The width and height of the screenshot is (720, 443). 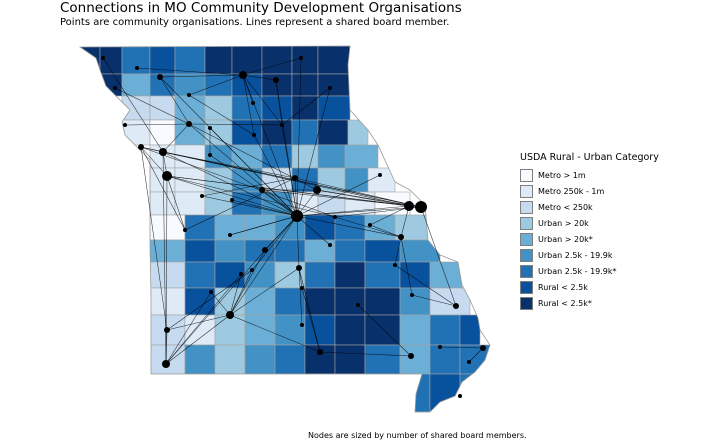 I want to click on legend-item-urban-2-5k-19-9k-star: Urban 2.5k - 19.9k*, so click(x=589, y=271).